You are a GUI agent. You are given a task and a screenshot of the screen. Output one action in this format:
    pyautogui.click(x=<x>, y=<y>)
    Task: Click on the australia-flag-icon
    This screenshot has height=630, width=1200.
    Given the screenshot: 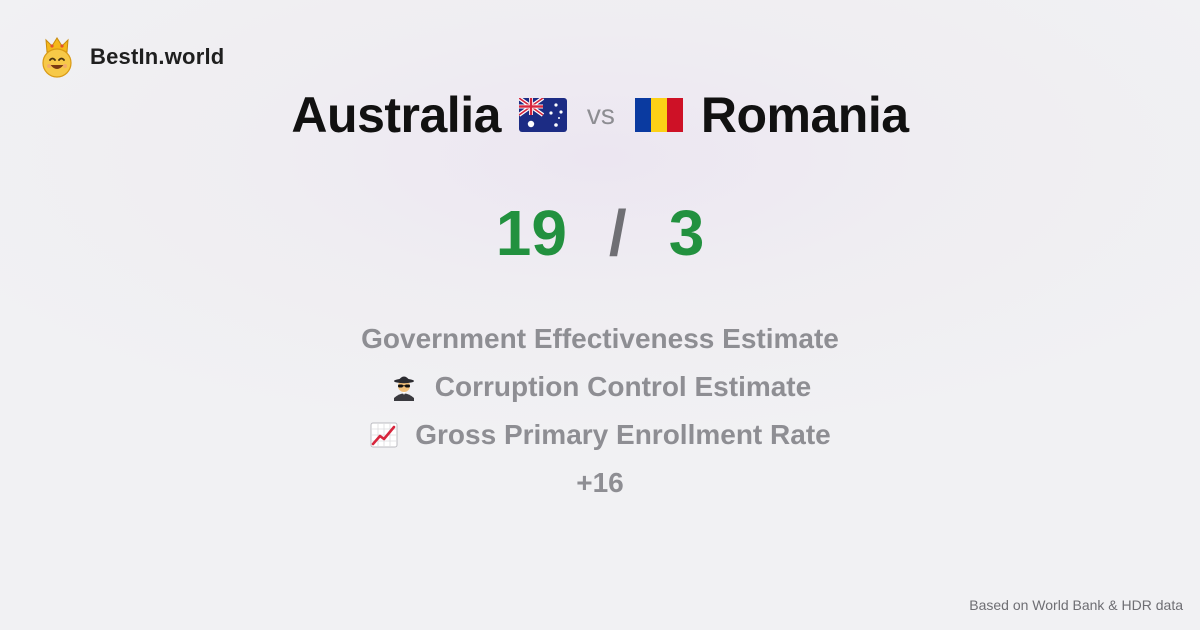 What is the action you would take?
    pyautogui.click(x=542, y=115)
    